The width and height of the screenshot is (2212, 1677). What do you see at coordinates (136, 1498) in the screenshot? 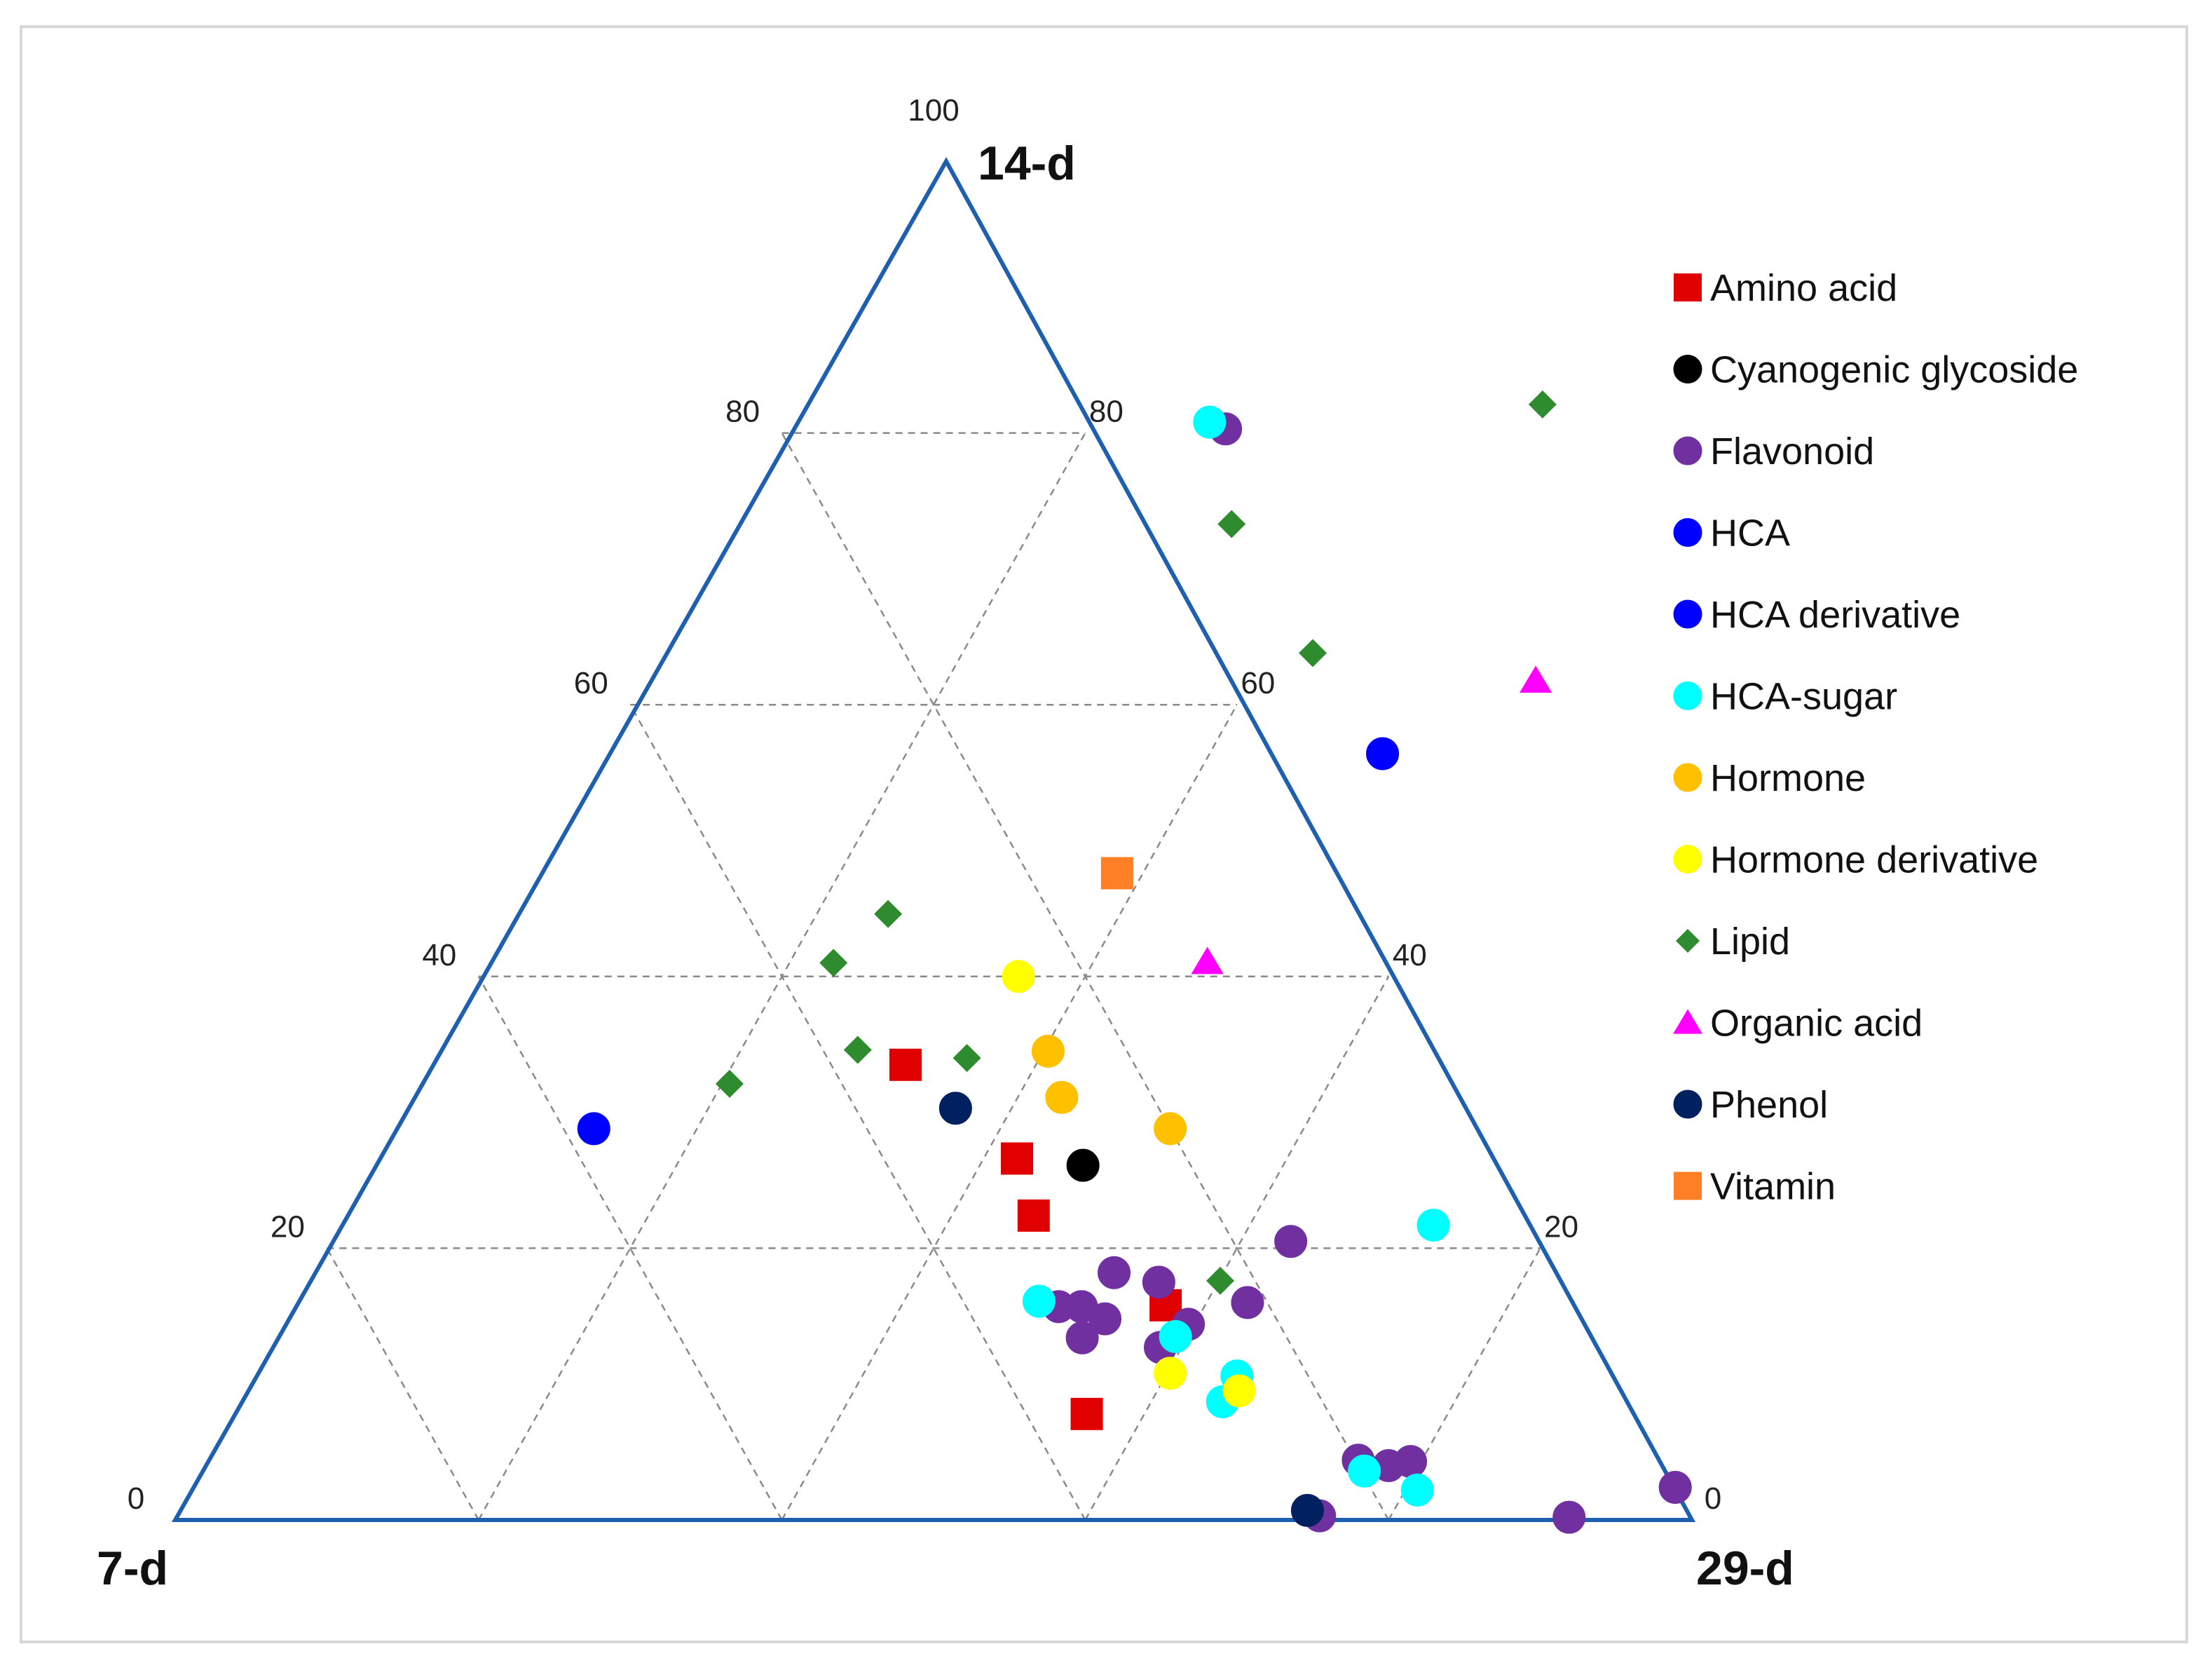
I see `tick-label-left-0: 0` at bounding box center [136, 1498].